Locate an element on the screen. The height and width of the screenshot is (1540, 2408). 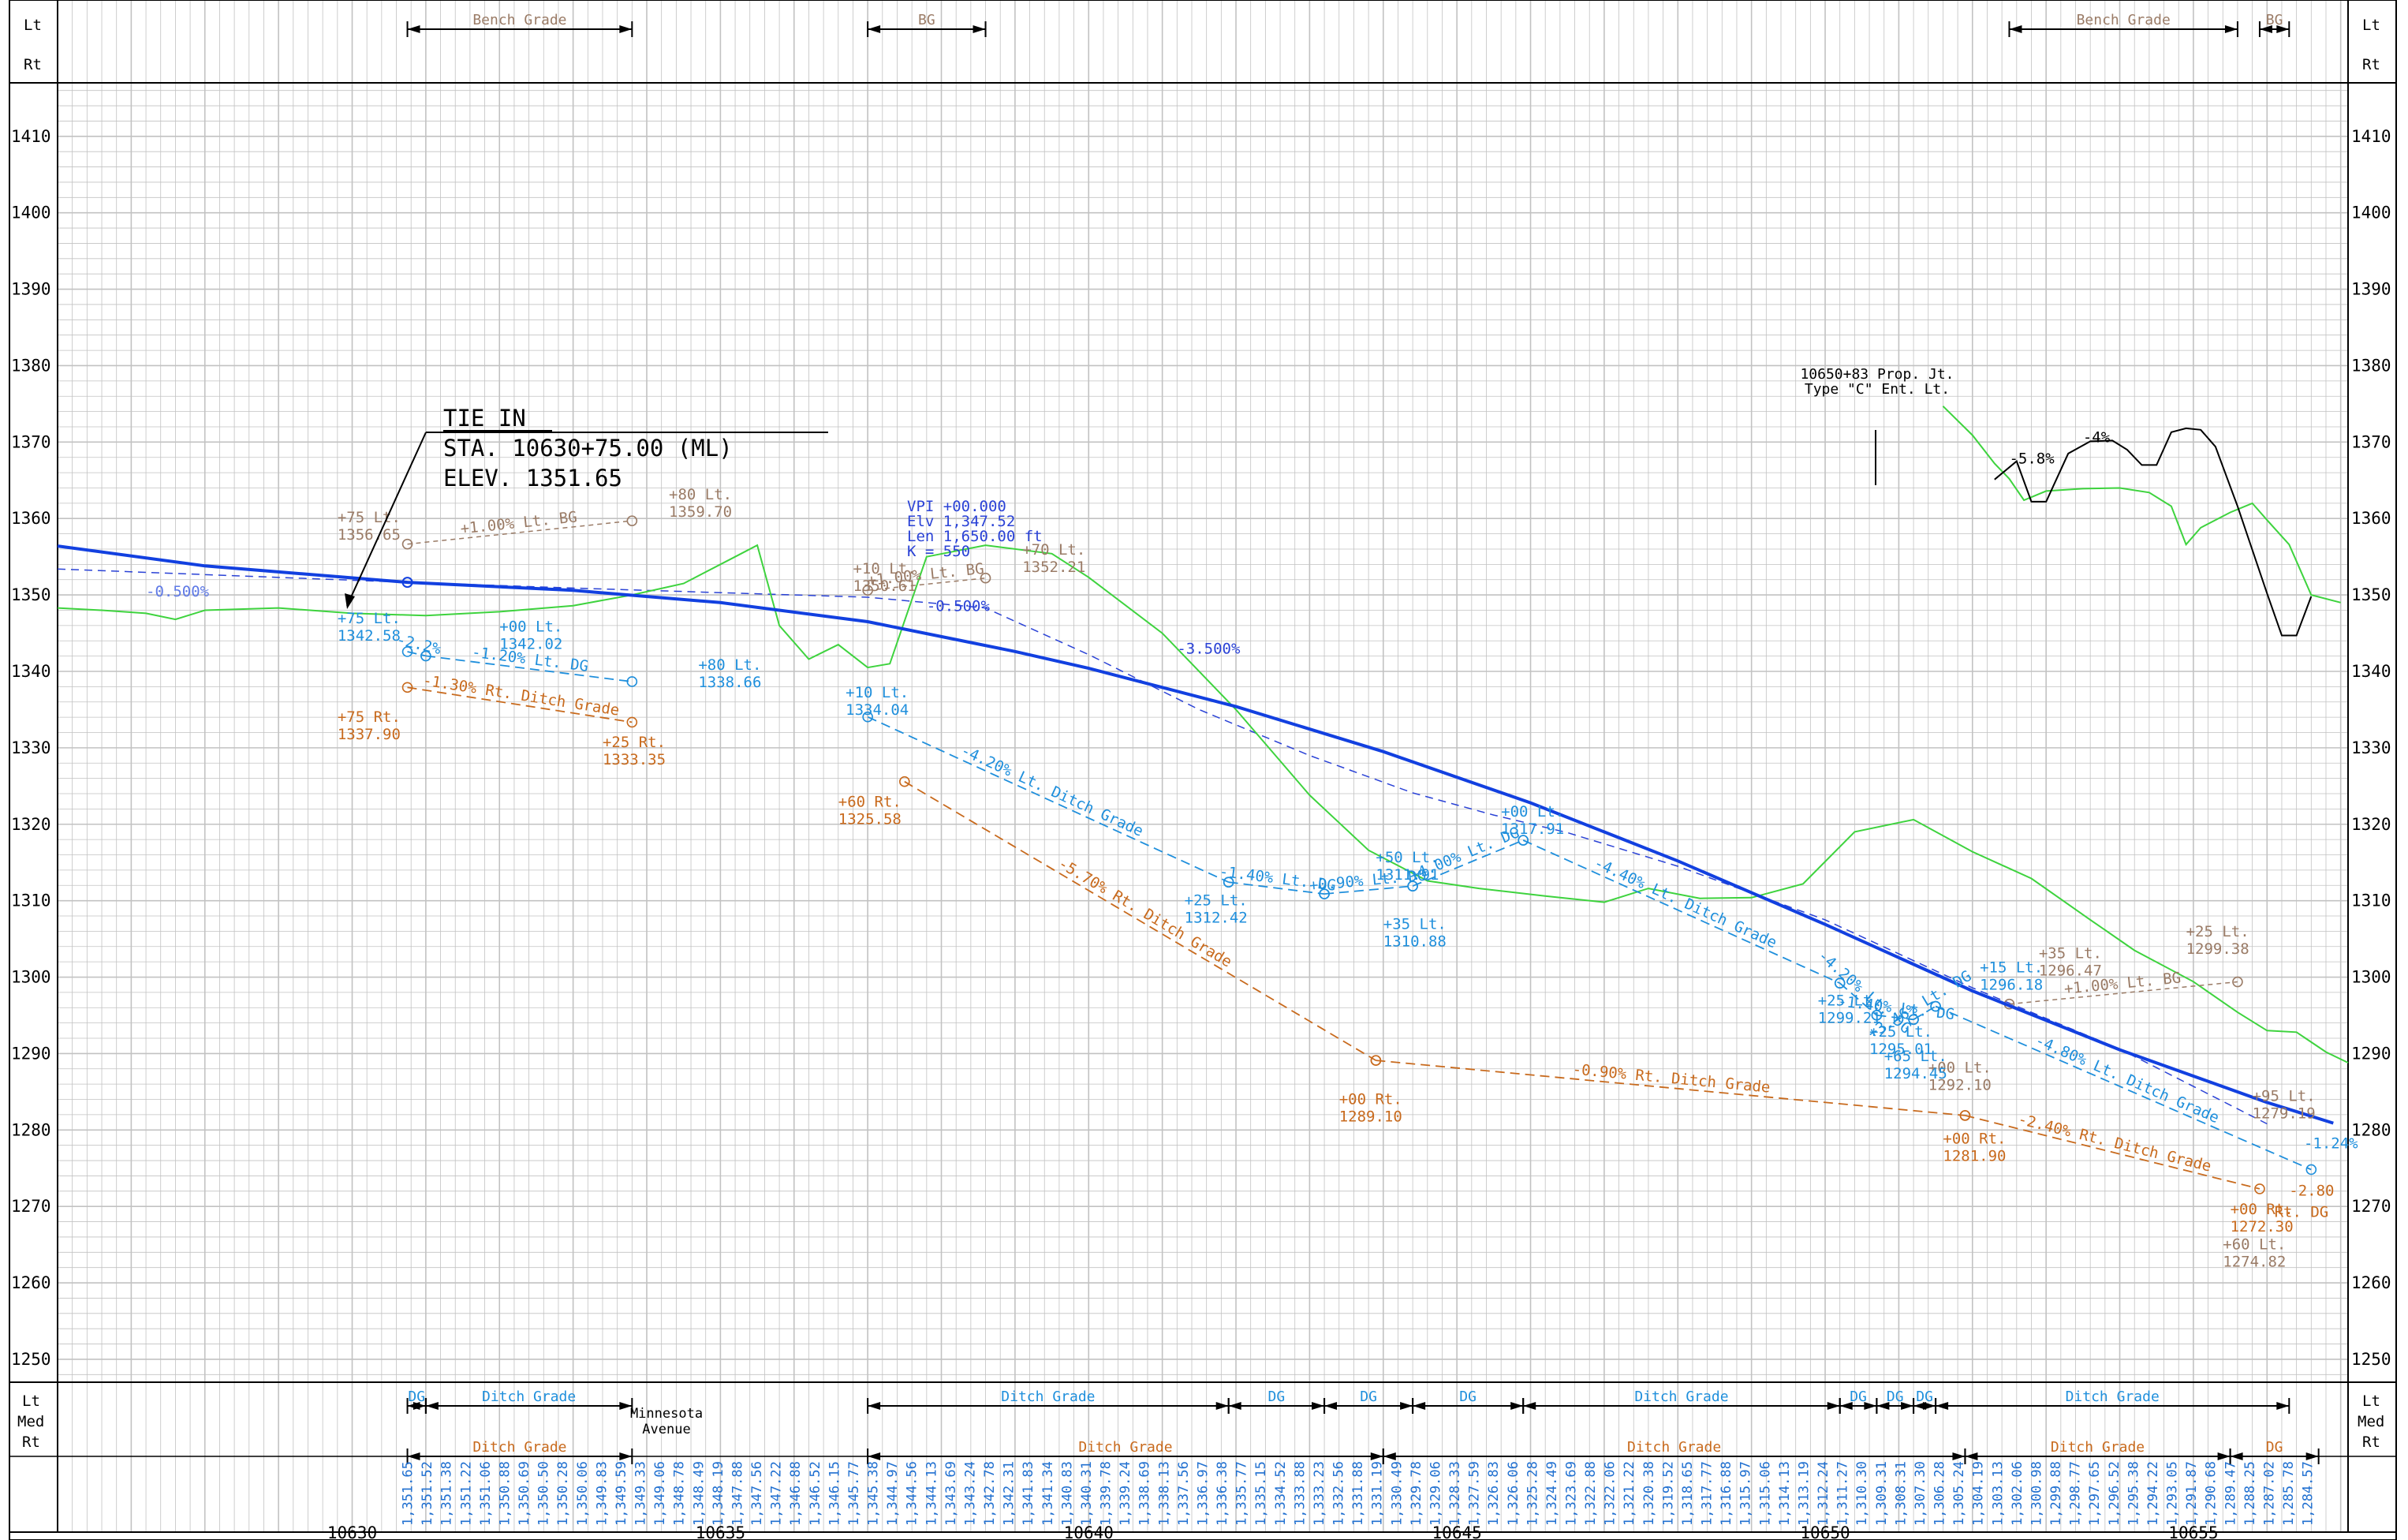
callout-station: +10 Lt. is located at coordinates (877, 692).